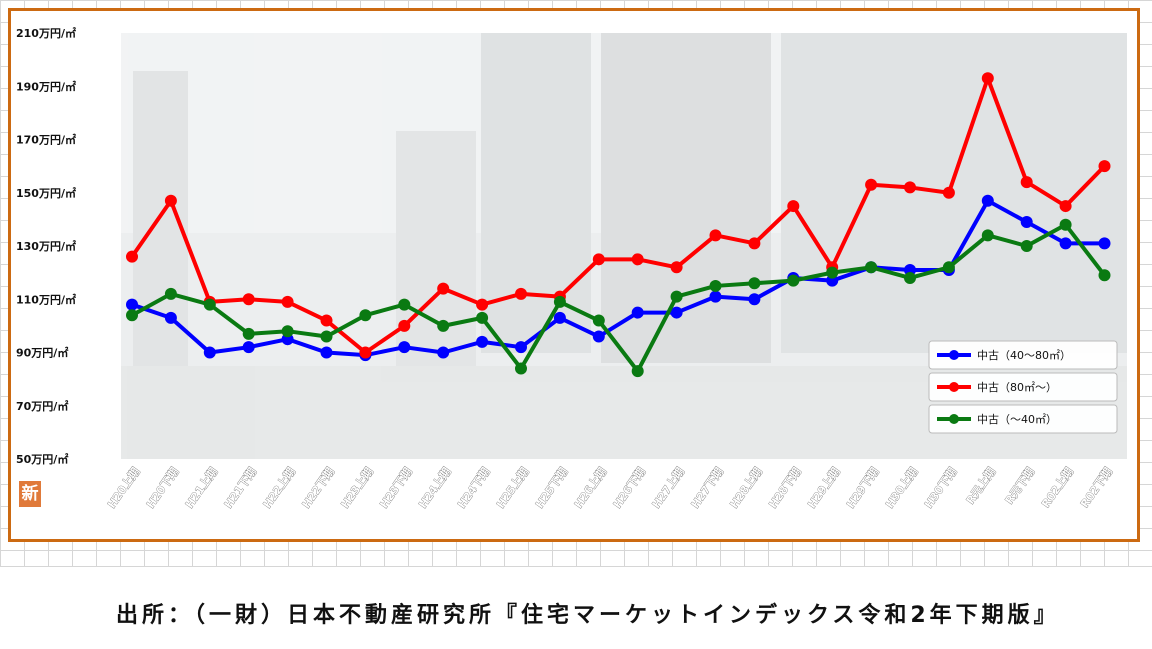  What do you see at coordinates (162, 488) in the screenshot?
I see `x-tick-label: H20下期` at bounding box center [162, 488].